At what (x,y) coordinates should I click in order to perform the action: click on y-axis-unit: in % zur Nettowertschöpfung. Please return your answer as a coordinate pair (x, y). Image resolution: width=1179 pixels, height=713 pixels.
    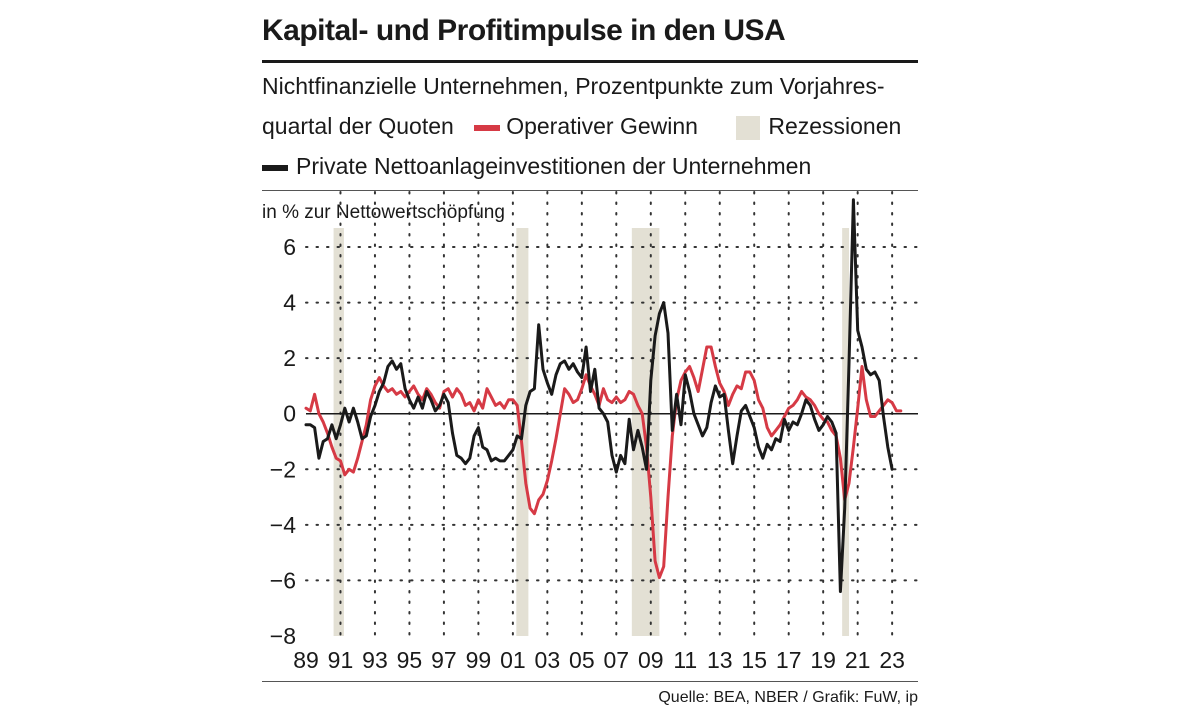
    Looking at the image, I should click on (383, 212).